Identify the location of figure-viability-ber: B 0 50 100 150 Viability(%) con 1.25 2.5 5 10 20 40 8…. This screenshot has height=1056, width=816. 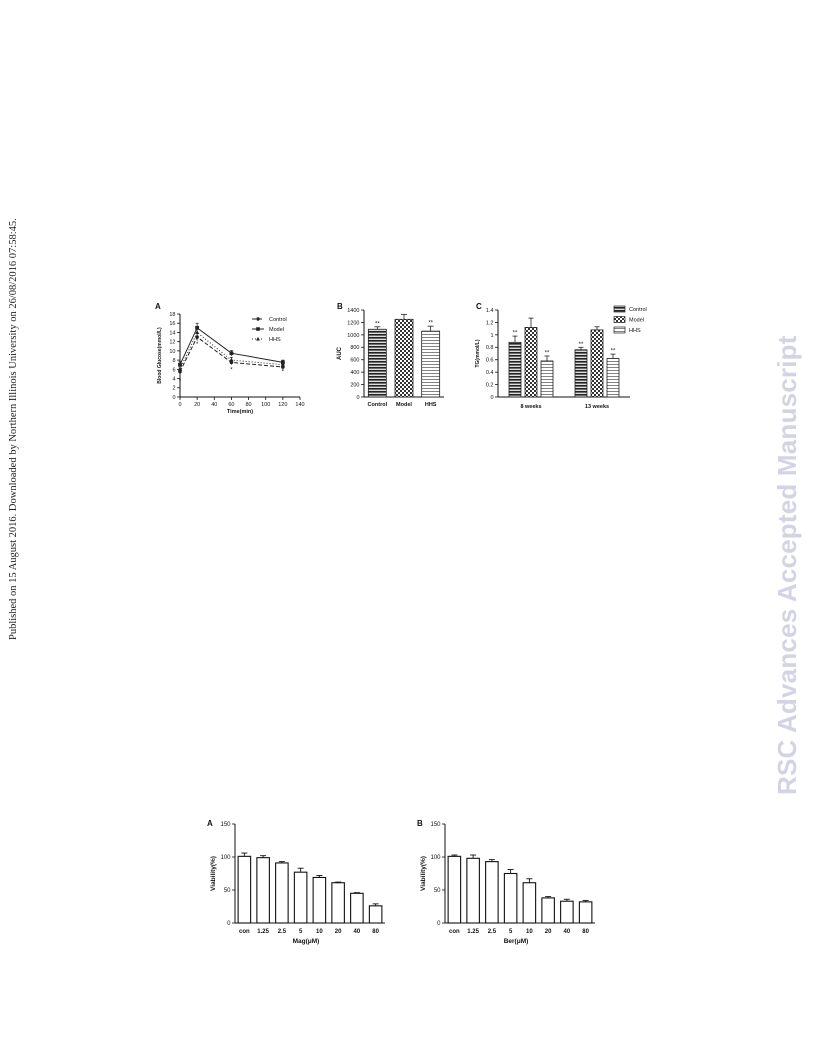
(506, 882).